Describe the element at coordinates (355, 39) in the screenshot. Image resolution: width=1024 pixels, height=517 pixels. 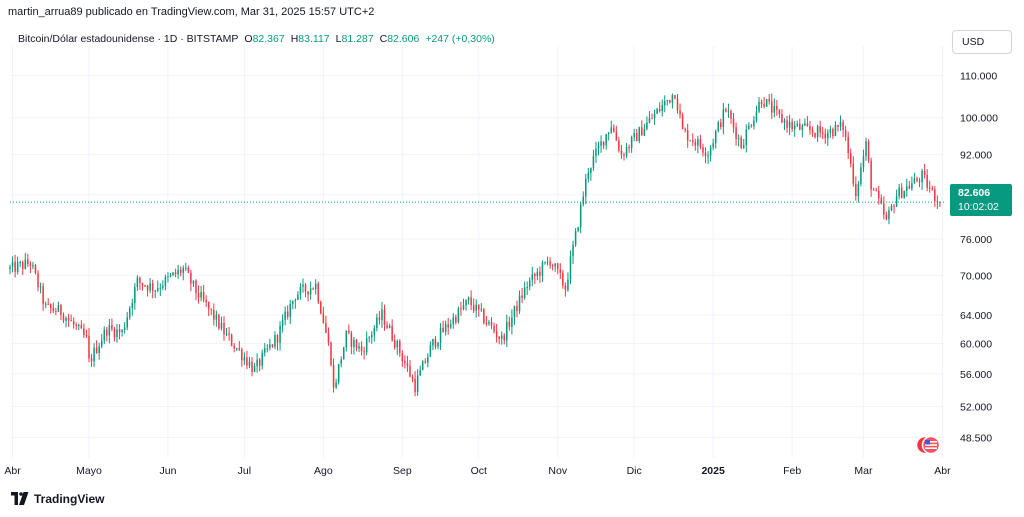
I see `legend-low: L81.287` at that location.